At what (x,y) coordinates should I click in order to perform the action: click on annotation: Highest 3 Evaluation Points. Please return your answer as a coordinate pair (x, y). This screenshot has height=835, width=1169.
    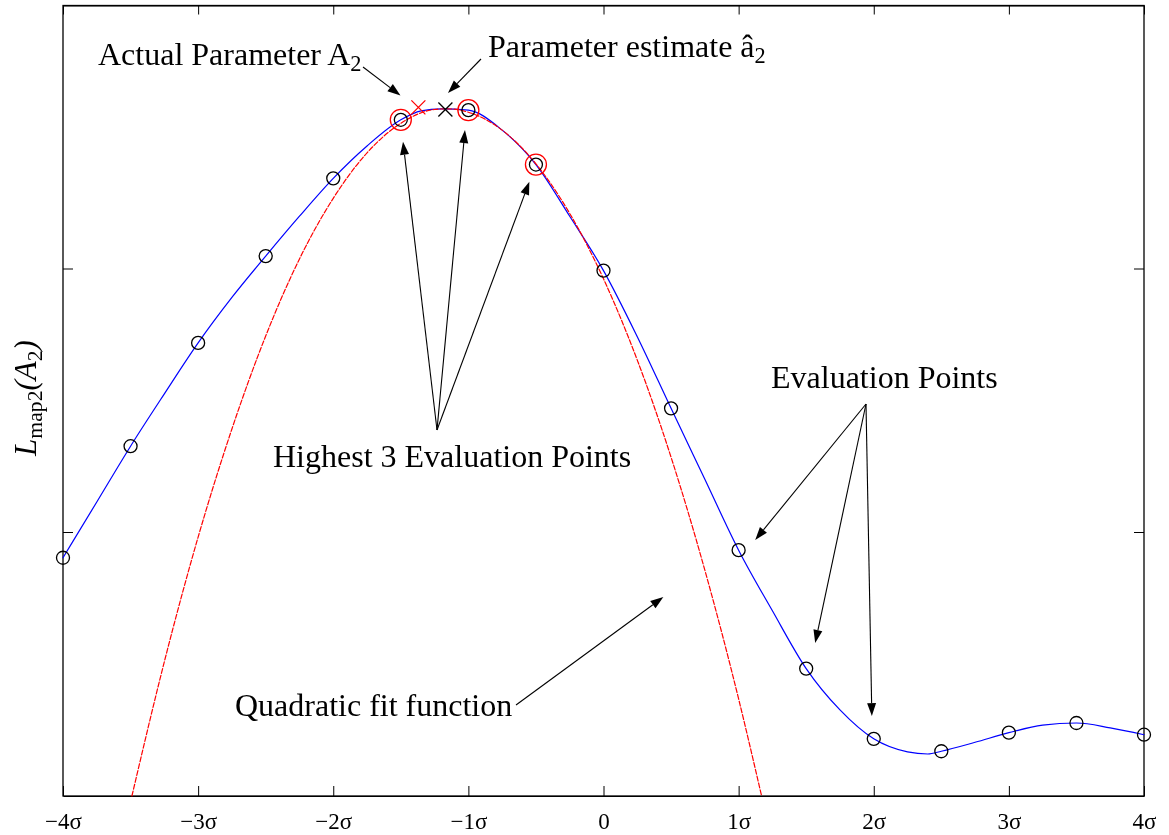
    Looking at the image, I should click on (452, 456).